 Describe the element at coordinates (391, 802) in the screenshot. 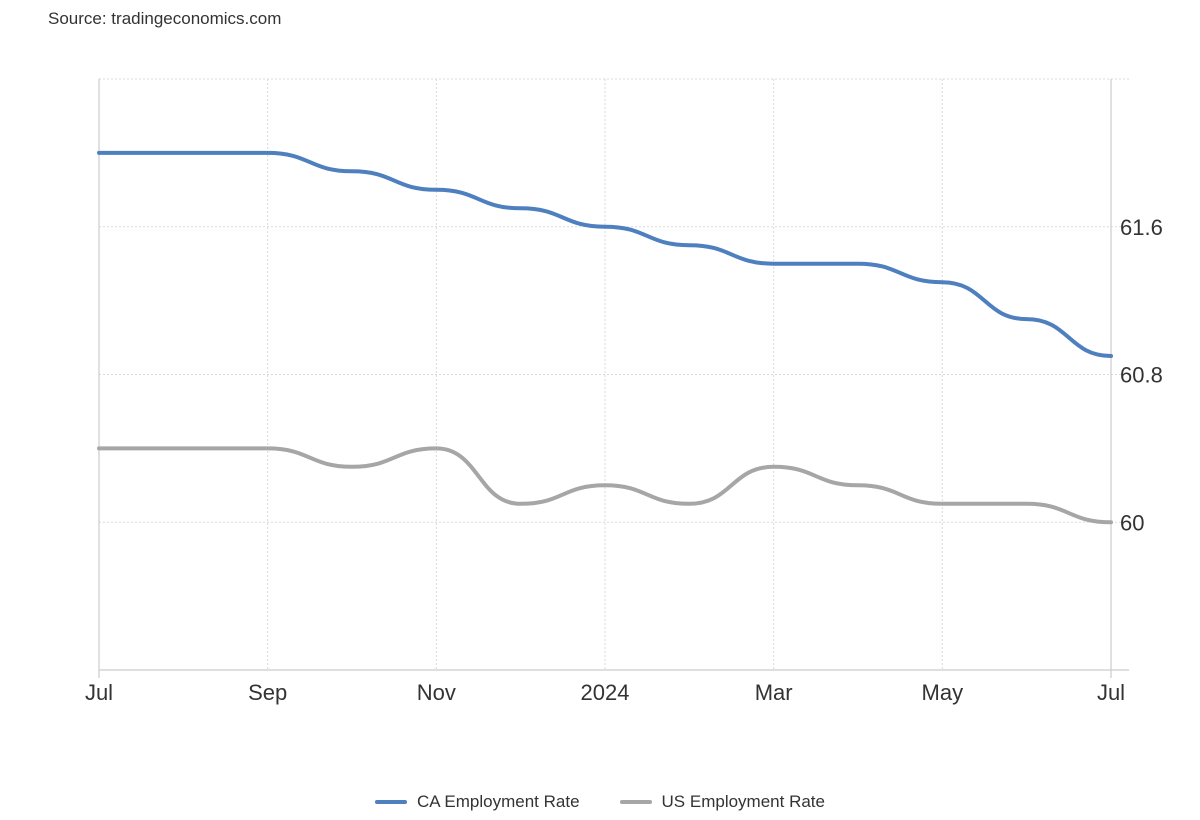

I see `legend-swatch-ca` at that location.